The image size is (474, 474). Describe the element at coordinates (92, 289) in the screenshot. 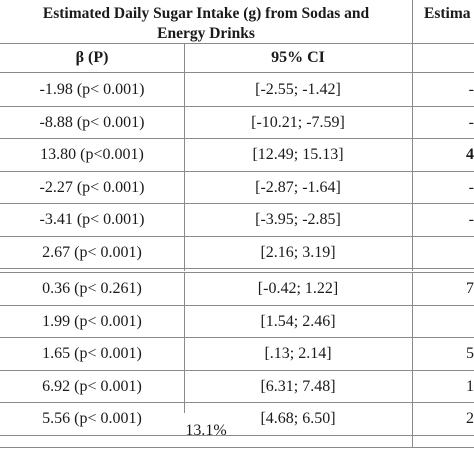

I see `beta-cell: 0.36 (p< 0.261)` at that location.